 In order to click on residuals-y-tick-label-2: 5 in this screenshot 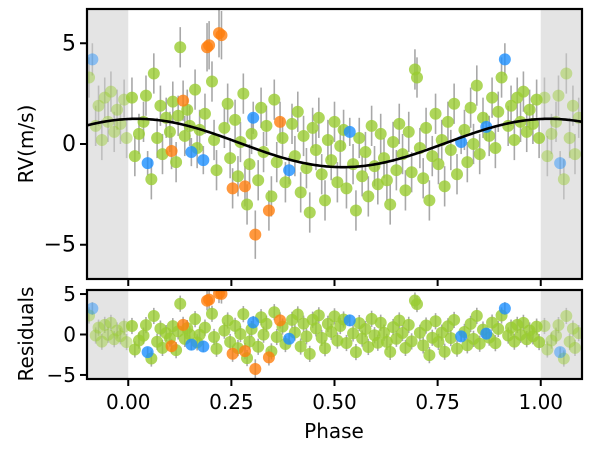, I will do `click(69, 294)`.